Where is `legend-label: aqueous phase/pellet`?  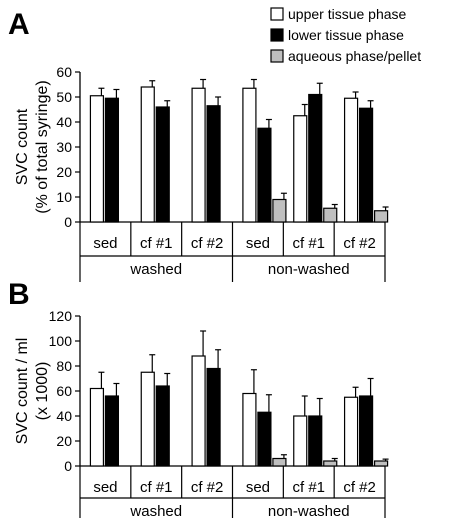 legend-label: aqueous phase/pellet is located at coordinates (354, 56).